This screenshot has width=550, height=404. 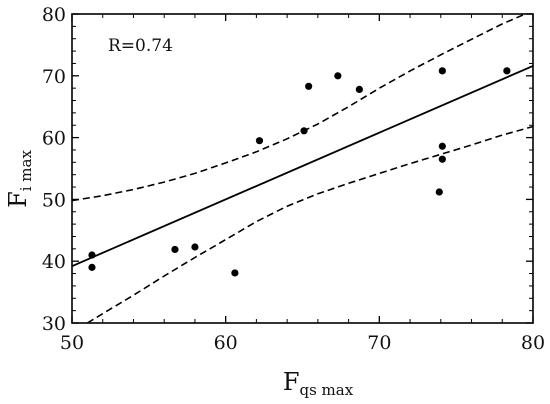 I want to click on x-axis-title: Fqs max, so click(x=318, y=383).